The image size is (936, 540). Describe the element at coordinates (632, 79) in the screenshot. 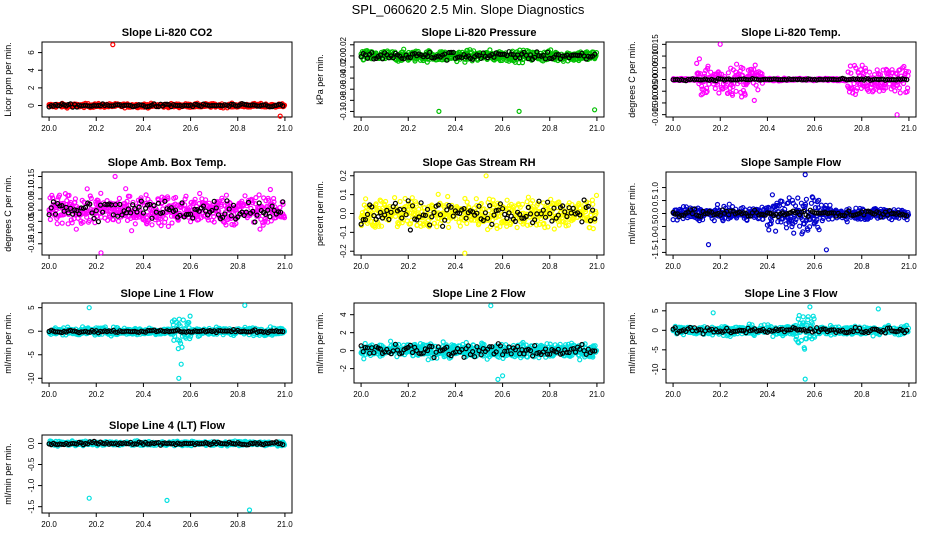

I see `y-axis-label: degrees C per min.` at that location.